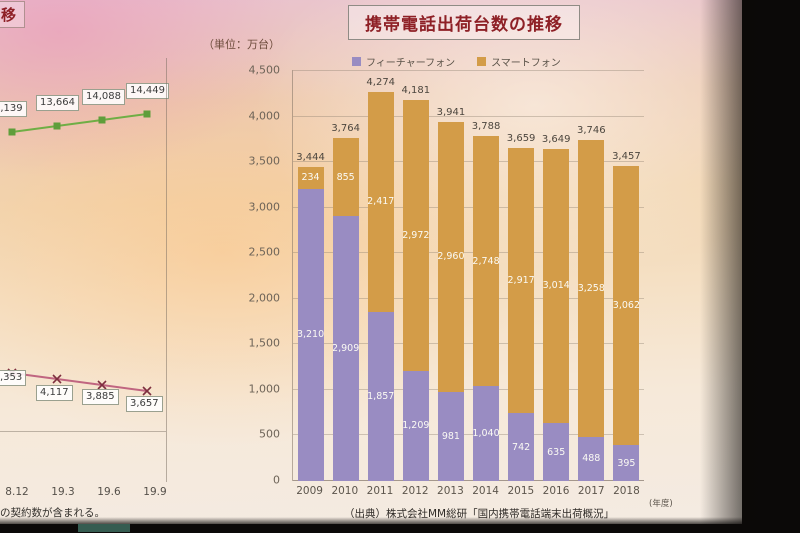  I want to click on bar-slot-2015: 2,917 742 3,659, so click(521, 275).